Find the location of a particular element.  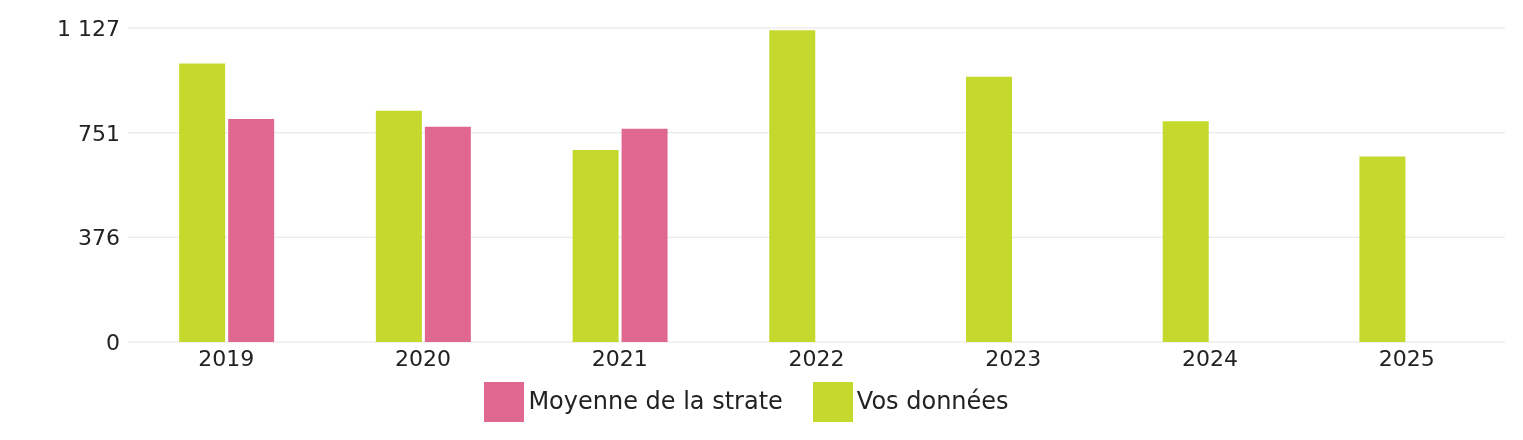

y-tick-label: 0 is located at coordinates (113, 342).